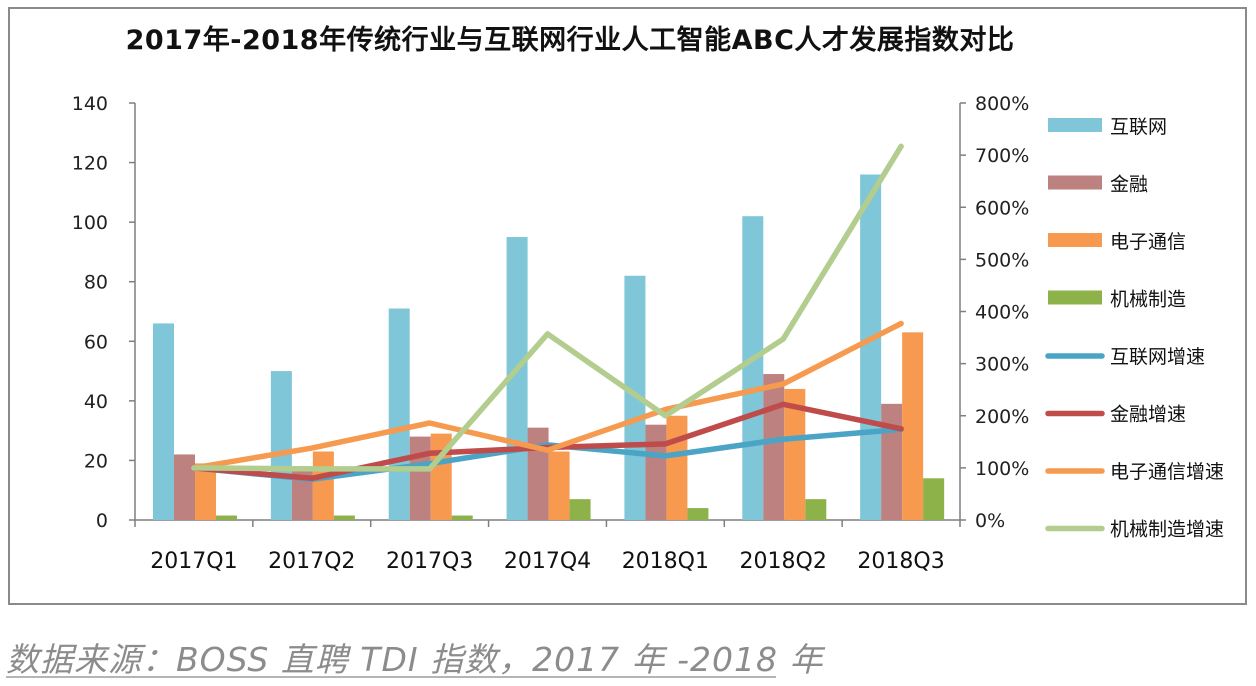  Describe the element at coordinates (391, 677) in the screenshot. I see `source-underline` at that location.